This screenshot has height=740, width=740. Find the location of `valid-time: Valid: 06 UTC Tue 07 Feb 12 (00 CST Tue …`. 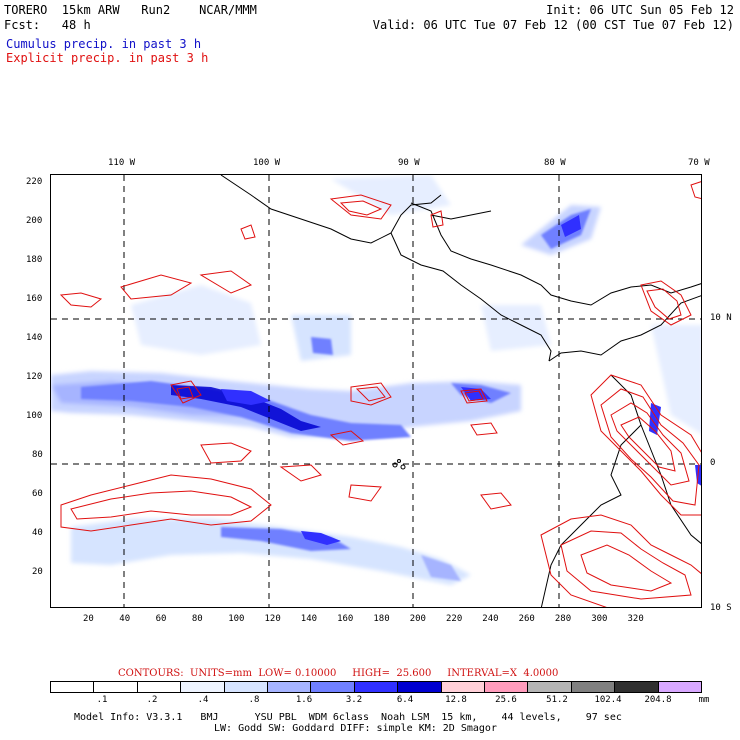

valid-time: Valid: 06 UTC Tue 07 Feb 12 (00 CST Tue … is located at coordinates (553, 25).